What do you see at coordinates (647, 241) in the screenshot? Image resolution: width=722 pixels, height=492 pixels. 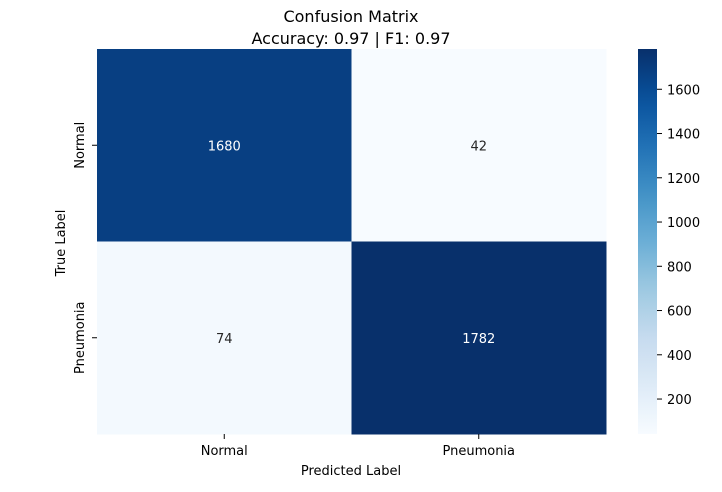 I see `colorbar-gradient` at bounding box center [647, 241].